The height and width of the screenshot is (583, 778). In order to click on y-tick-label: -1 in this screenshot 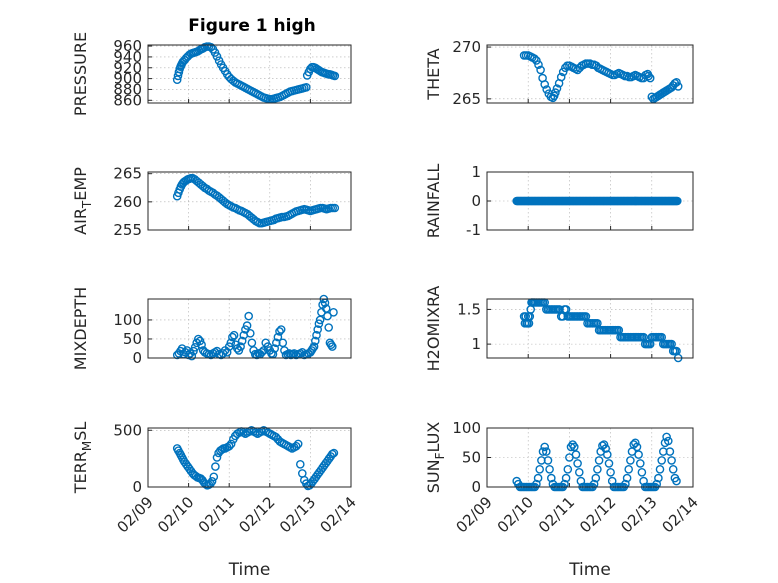, I will do `click(473, 230)`.